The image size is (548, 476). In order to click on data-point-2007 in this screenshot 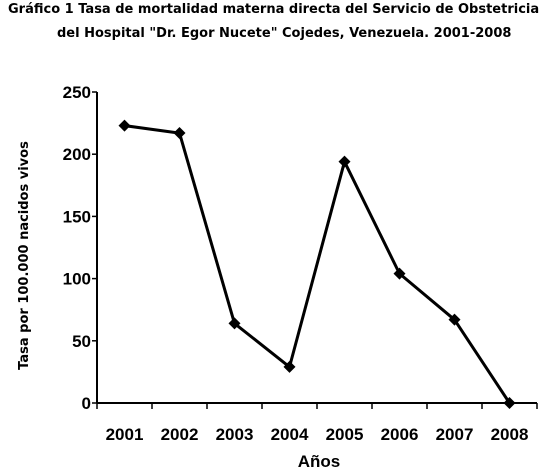, I will do `click(454, 319)`.